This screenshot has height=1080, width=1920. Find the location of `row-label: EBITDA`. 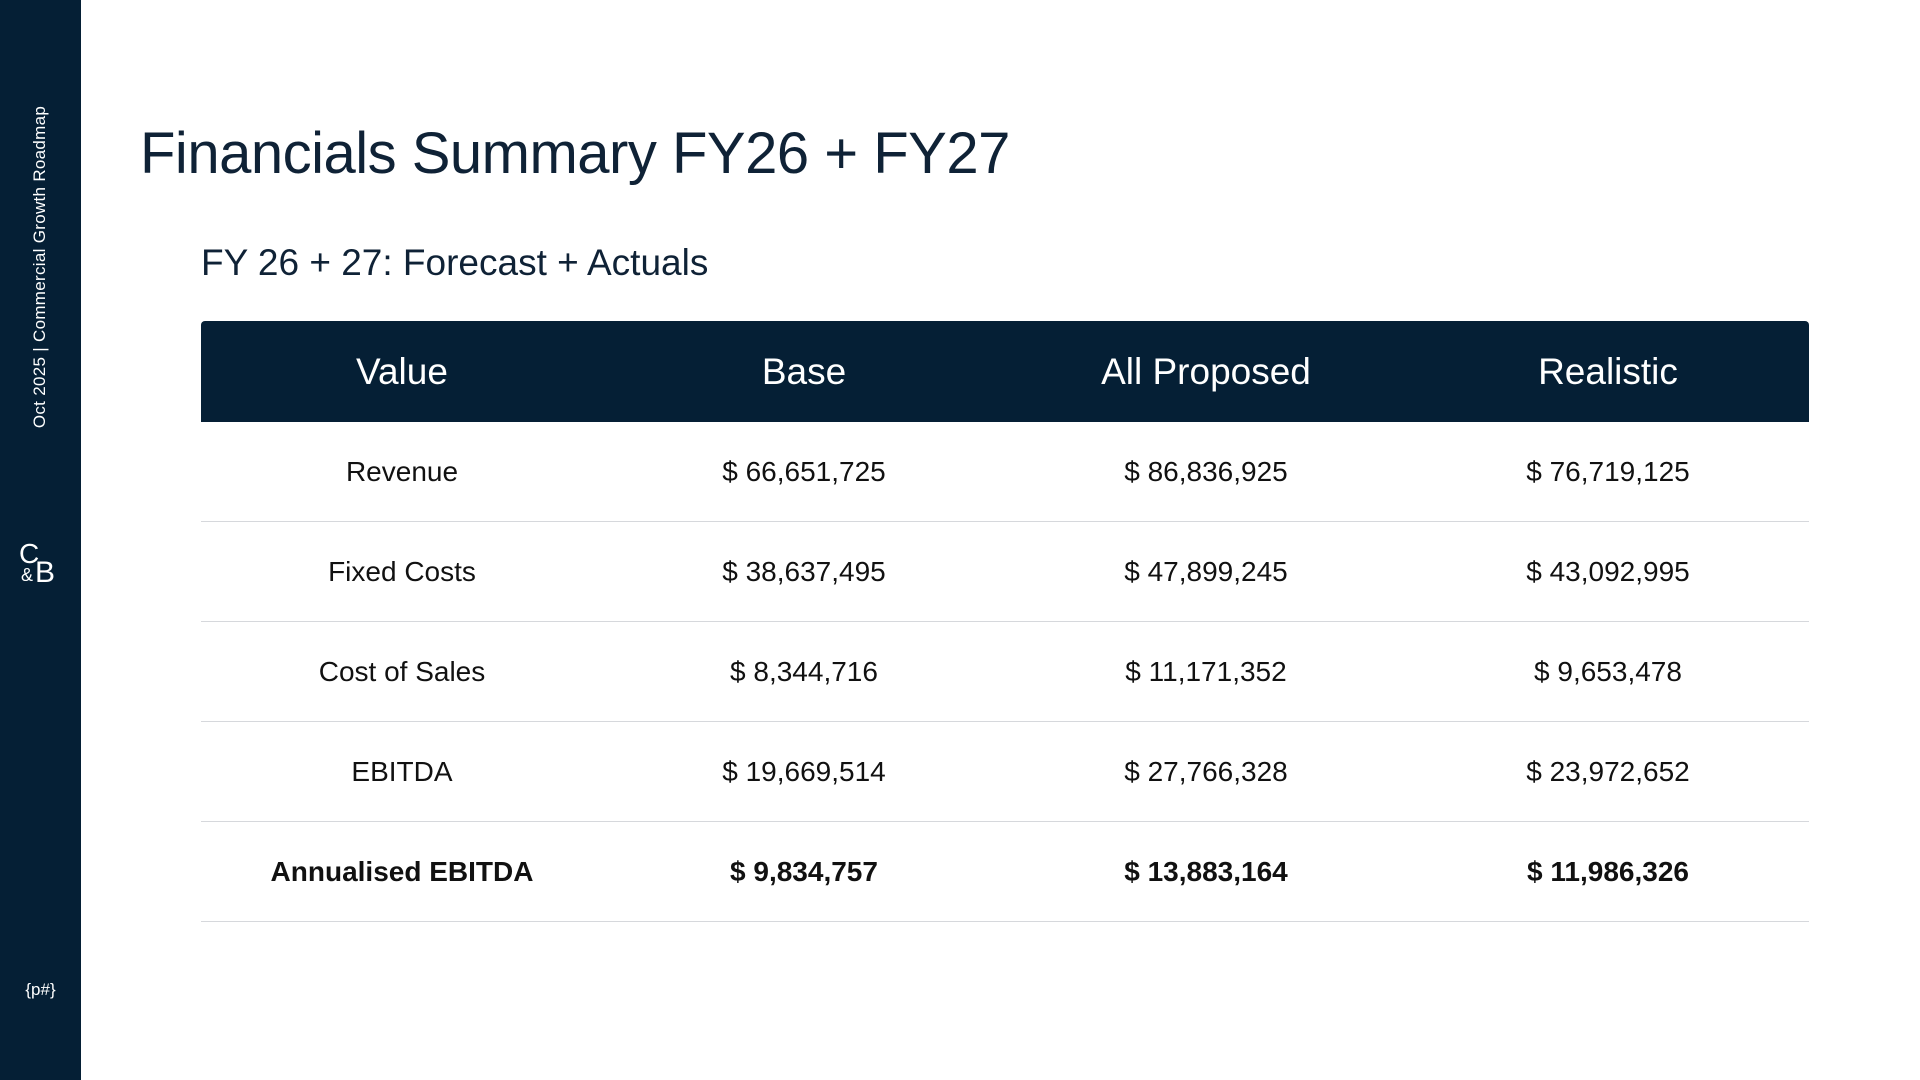

row-label: EBITDA is located at coordinates (402, 771).